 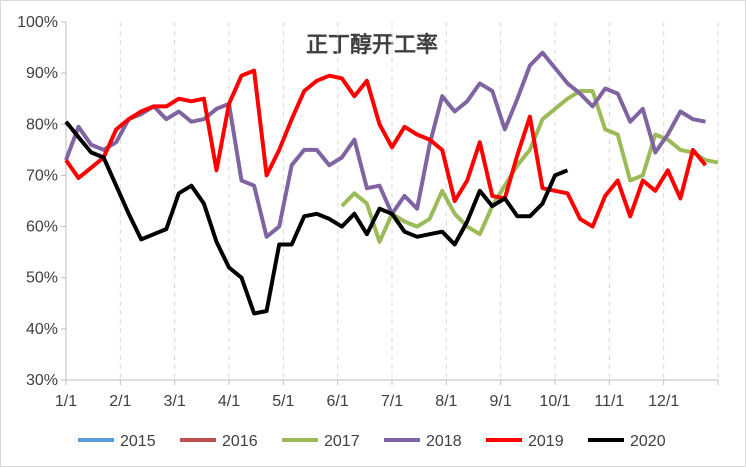 I want to click on y-tick-label: 80%, so click(x=42, y=124).